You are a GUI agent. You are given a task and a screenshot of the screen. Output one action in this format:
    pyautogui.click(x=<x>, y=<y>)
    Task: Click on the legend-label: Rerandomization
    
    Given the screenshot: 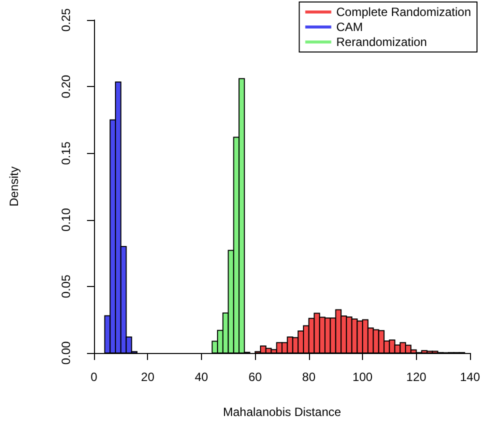 What is the action you would take?
    pyautogui.click(x=381, y=42)
    